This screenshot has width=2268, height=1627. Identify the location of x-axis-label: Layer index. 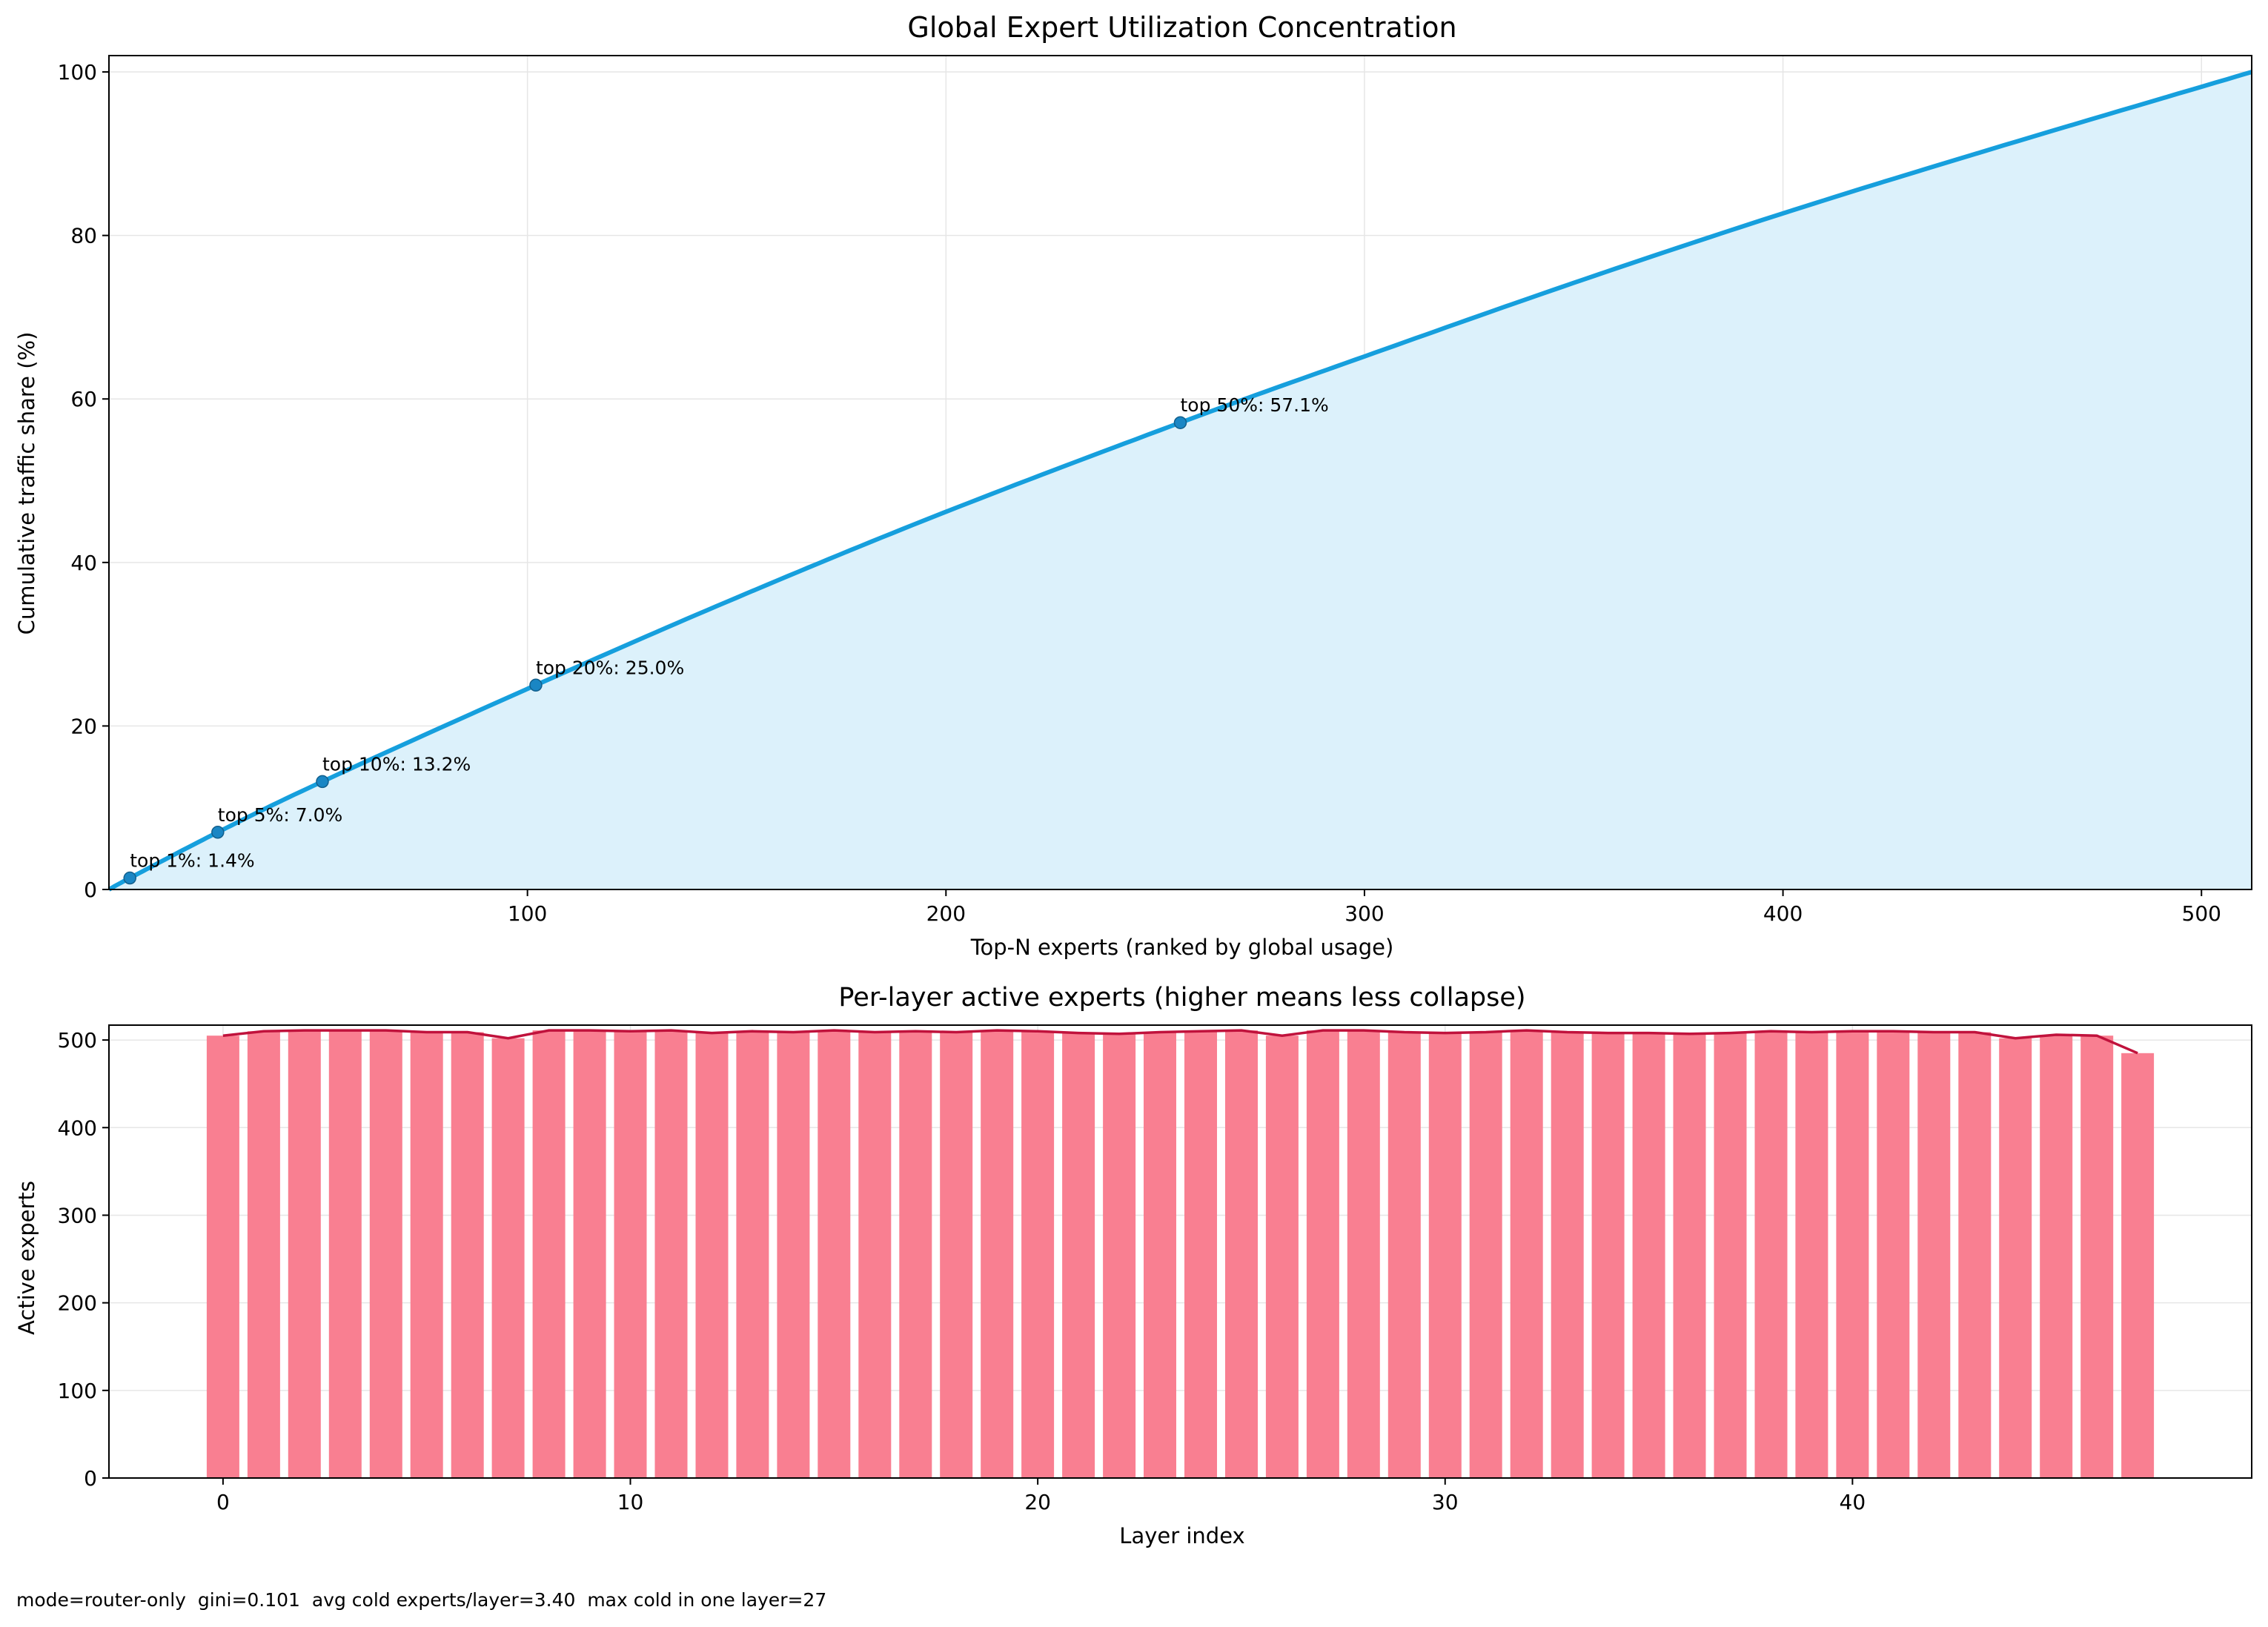
(1182, 1535).